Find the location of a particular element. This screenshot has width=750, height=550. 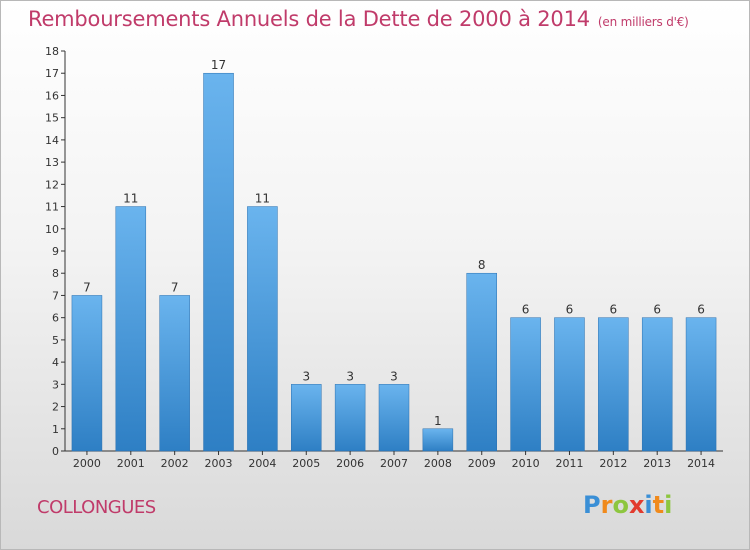

x-tick-label: 2013 is located at coordinates (657, 463).